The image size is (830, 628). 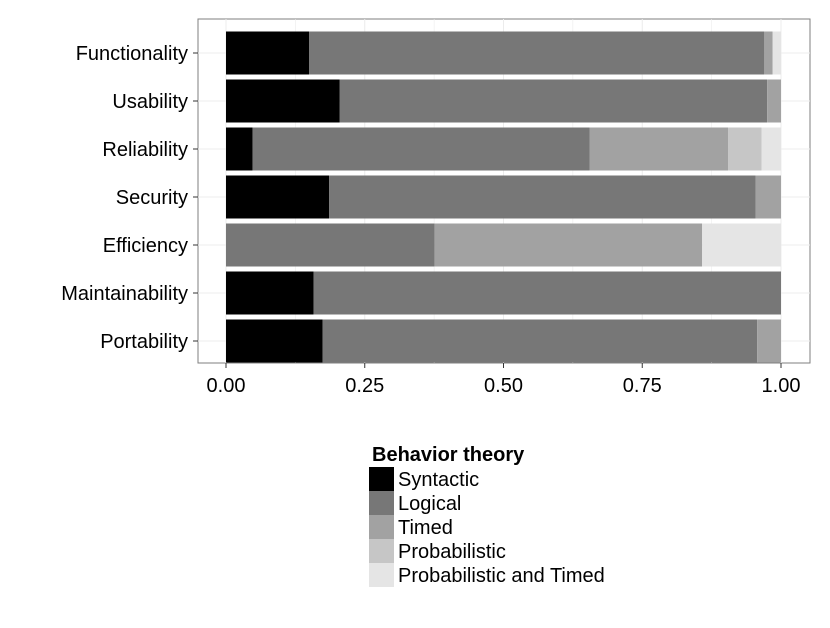 What do you see at coordinates (381, 575) in the screenshot?
I see `legend-key-probabilistic-and-timed` at bounding box center [381, 575].